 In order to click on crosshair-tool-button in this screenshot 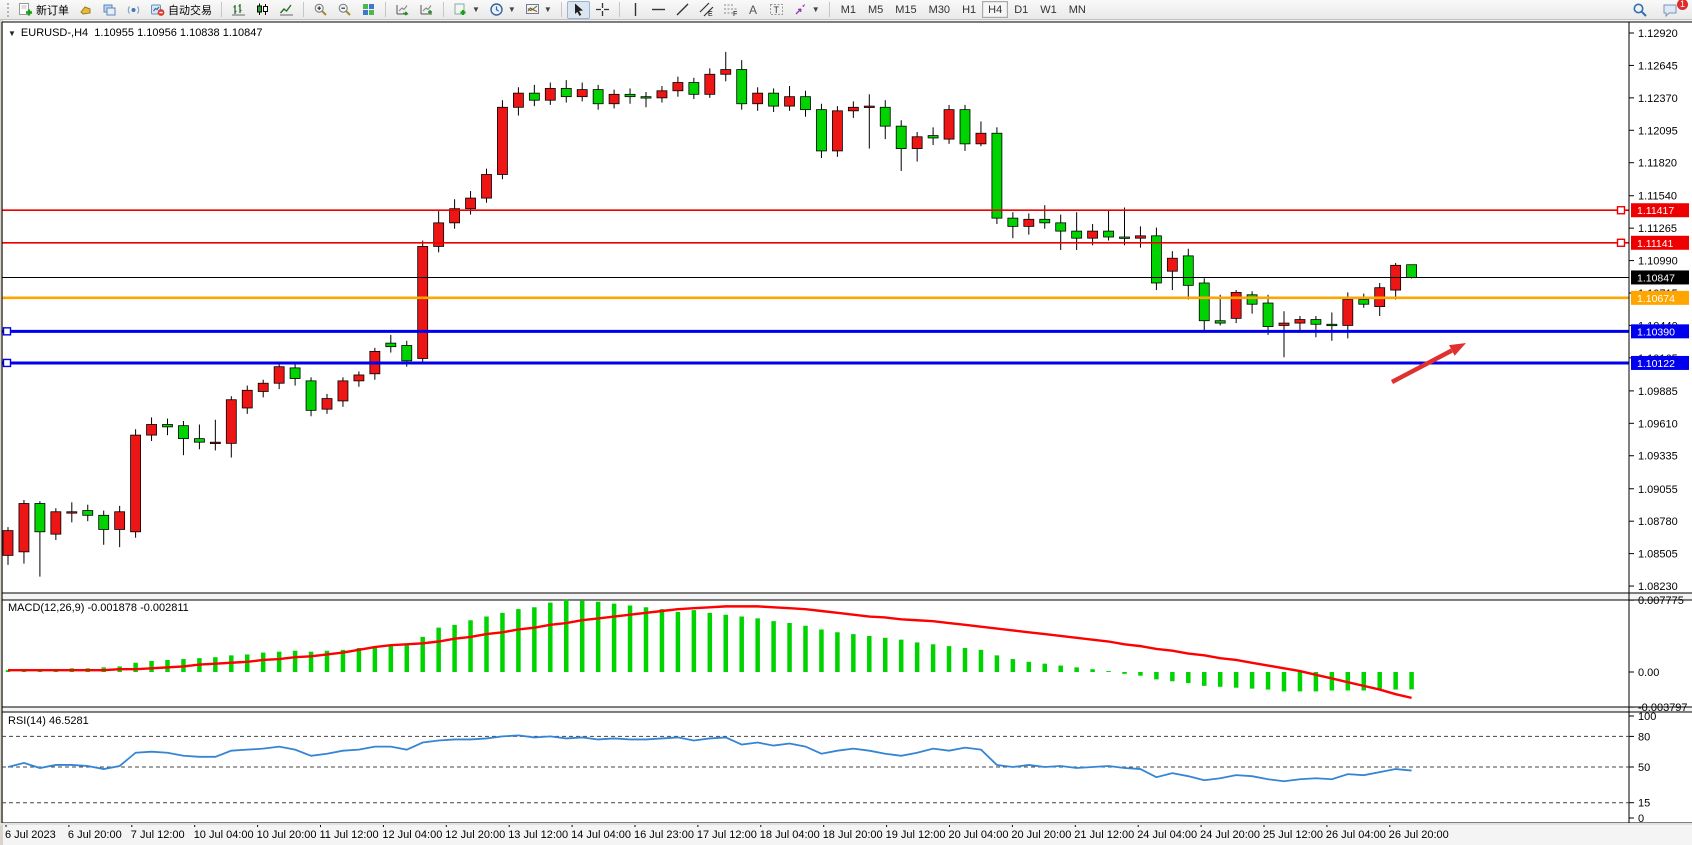, I will do `click(602, 10)`.